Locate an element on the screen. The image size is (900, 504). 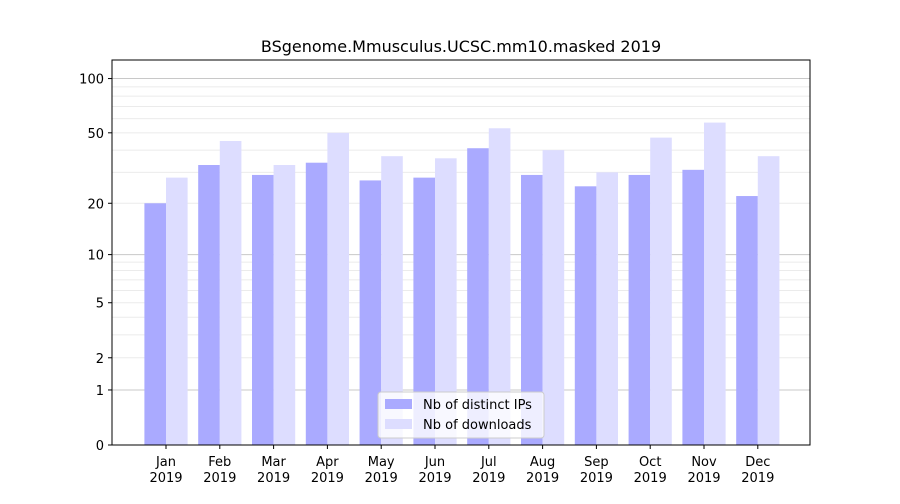
y-tick-label: 20 is located at coordinates (95, 204).